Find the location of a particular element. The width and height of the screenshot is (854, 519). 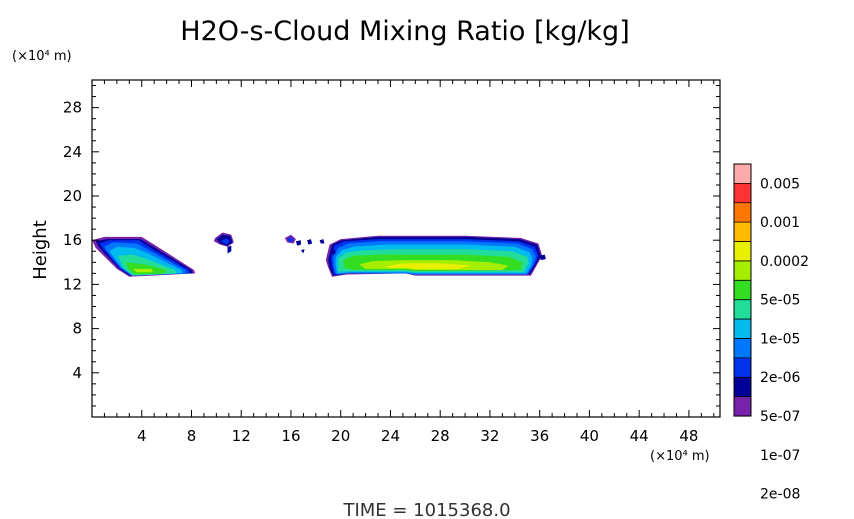

time-label: TIME = 1015368.0 is located at coordinates (426, 509).